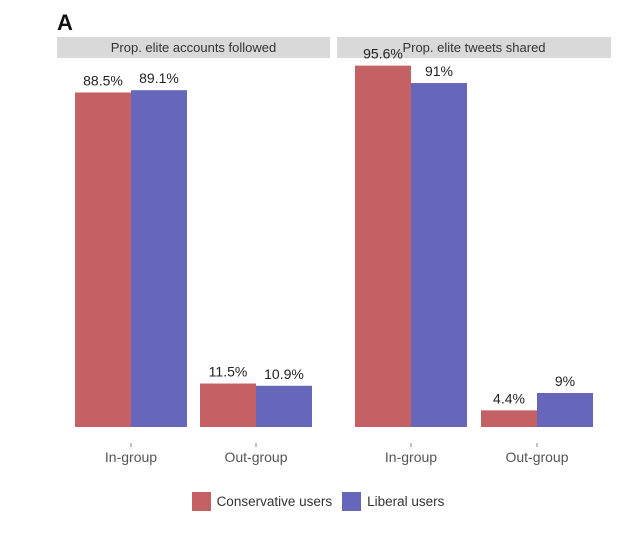 The width and height of the screenshot is (636, 548). I want to click on data-label: 88.5%, so click(103, 80).